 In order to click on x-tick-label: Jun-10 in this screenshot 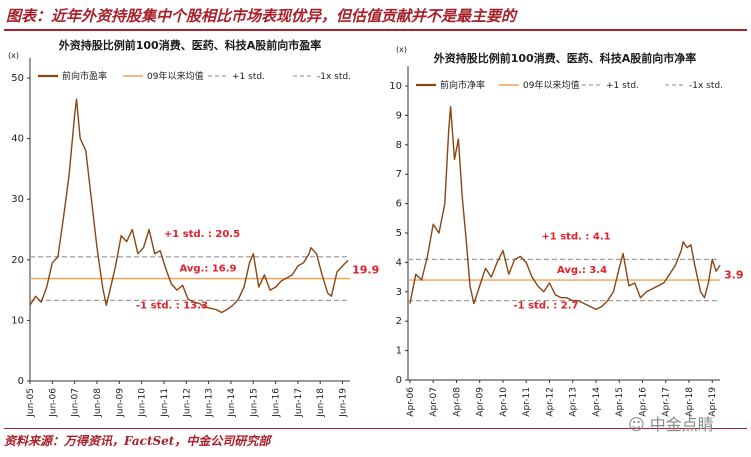, I will do `click(143, 403)`.